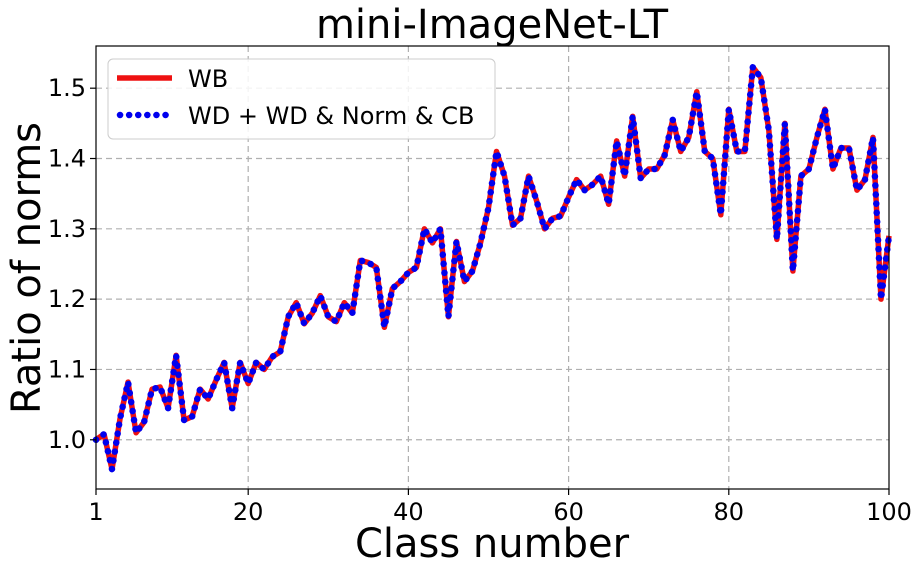 This screenshot has width=919, height=572. Describe the element at coordinates (67, 159) in the screenshot. I see `y-tick-label: 1.4` at that location.